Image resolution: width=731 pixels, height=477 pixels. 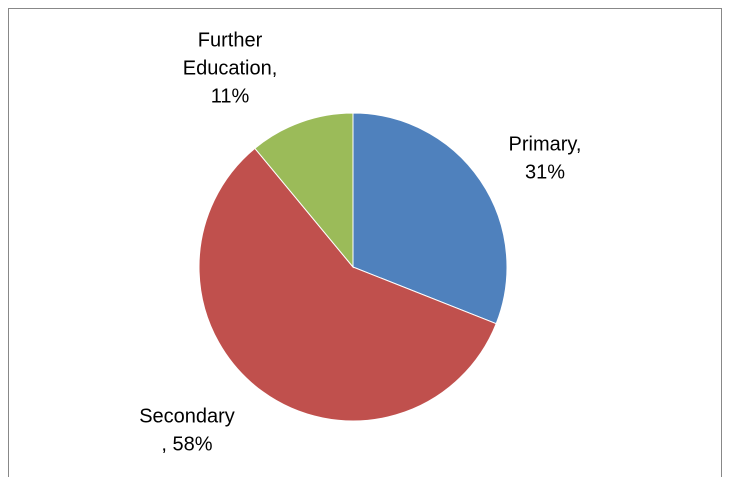 What do you see at coordinates (545, 172) in the screenshot?
I see `data-label: 31%` at bounding box center [545, 172].